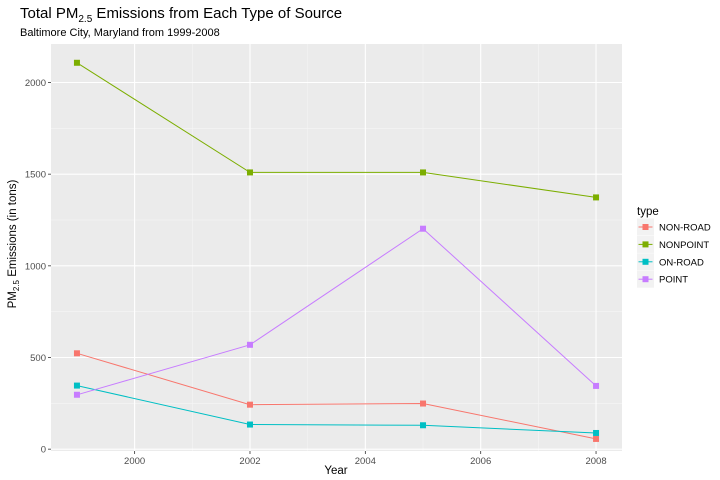 This screenshot has height=480, width=720. I want to click on legend-label: POINT, so click(673, 280).